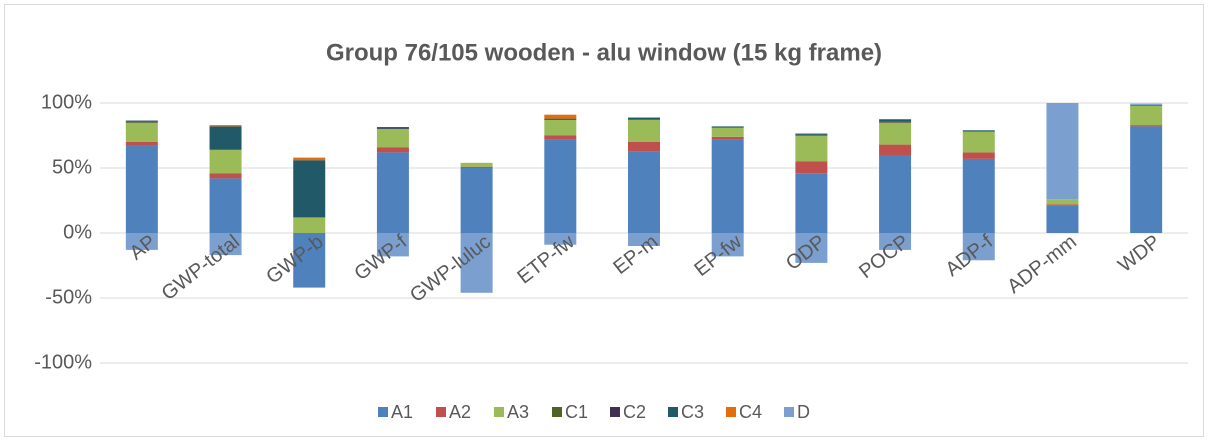  What do you see at coordinates (68, 297) in the screenshot?
I see `y-tick-label: -50%` at bounding box center [68, 297].